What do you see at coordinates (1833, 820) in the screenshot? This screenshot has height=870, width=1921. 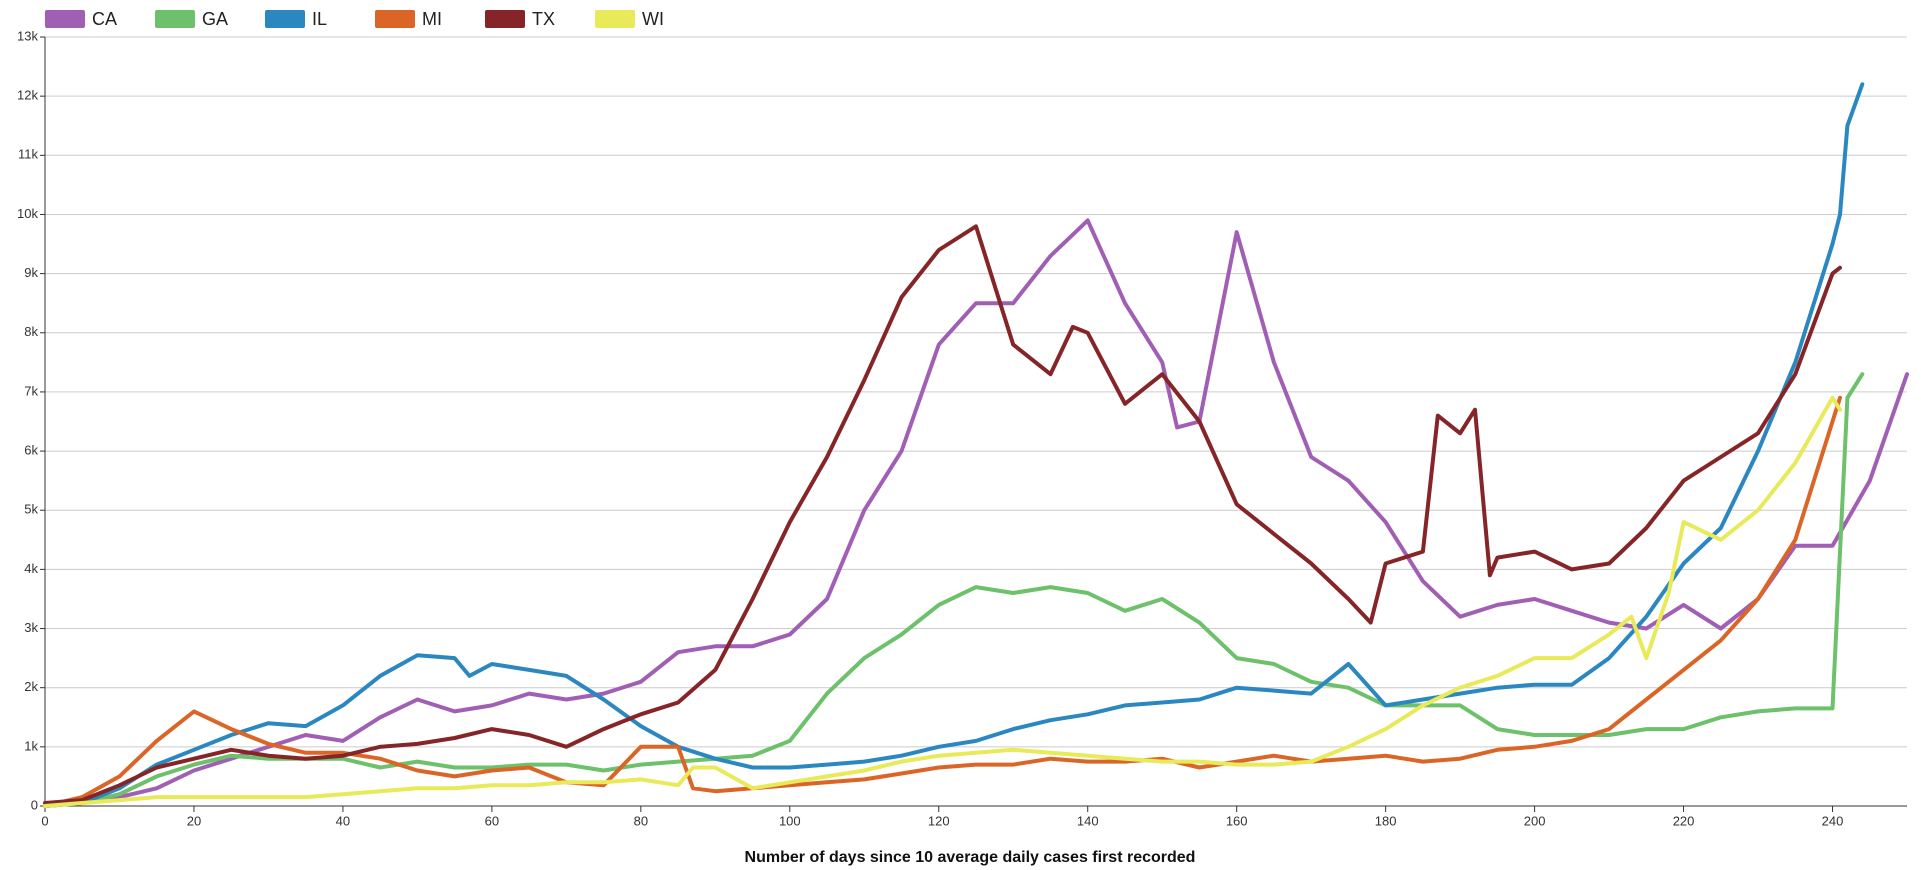 I see `x-tick-label: 240` at bounding box center [1833, 820].